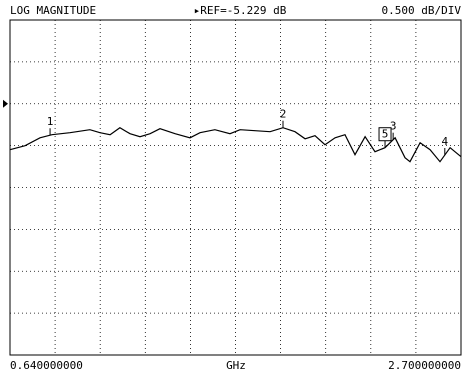  What do you see at coordinates (444, 141) in the screenshot?
I see `marker-label: 4` at bounding box center [444, 141].